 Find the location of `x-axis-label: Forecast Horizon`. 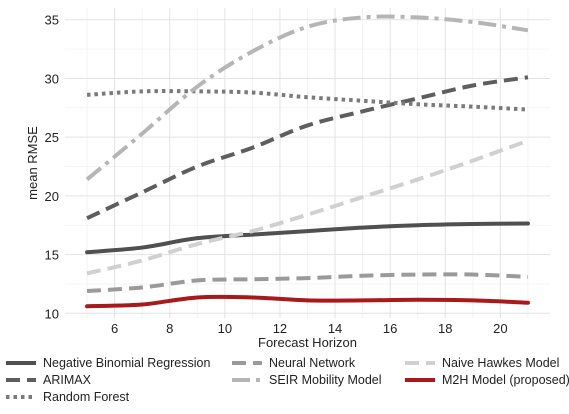

x-axis-label: Forecast Horizon is located at coordinates (307, 342).